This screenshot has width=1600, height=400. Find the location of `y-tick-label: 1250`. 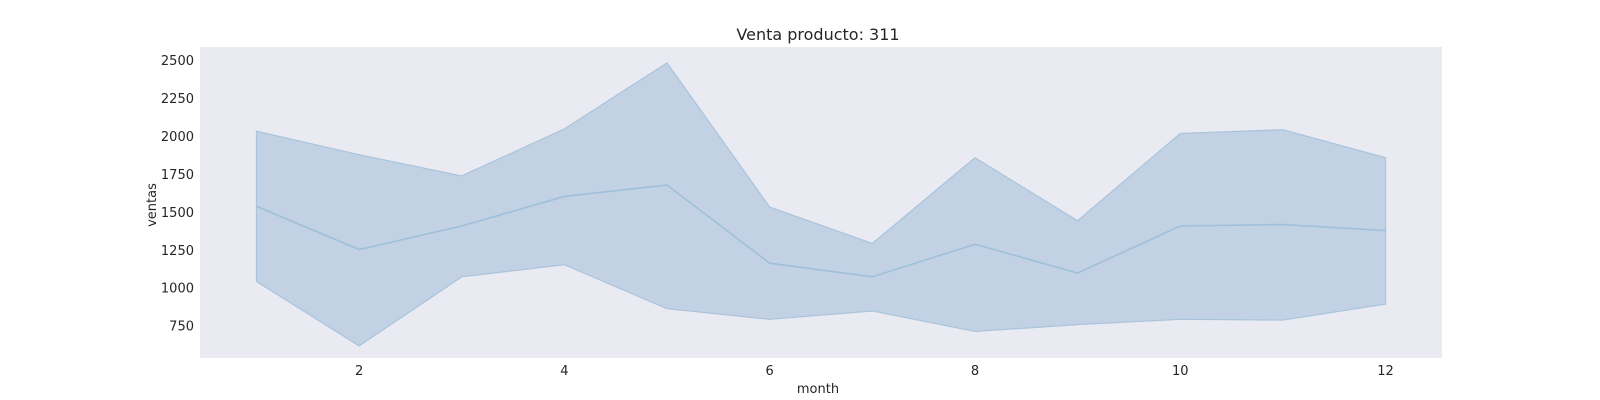

y-tick-label: 1250 is located at coordinates (177, 251).